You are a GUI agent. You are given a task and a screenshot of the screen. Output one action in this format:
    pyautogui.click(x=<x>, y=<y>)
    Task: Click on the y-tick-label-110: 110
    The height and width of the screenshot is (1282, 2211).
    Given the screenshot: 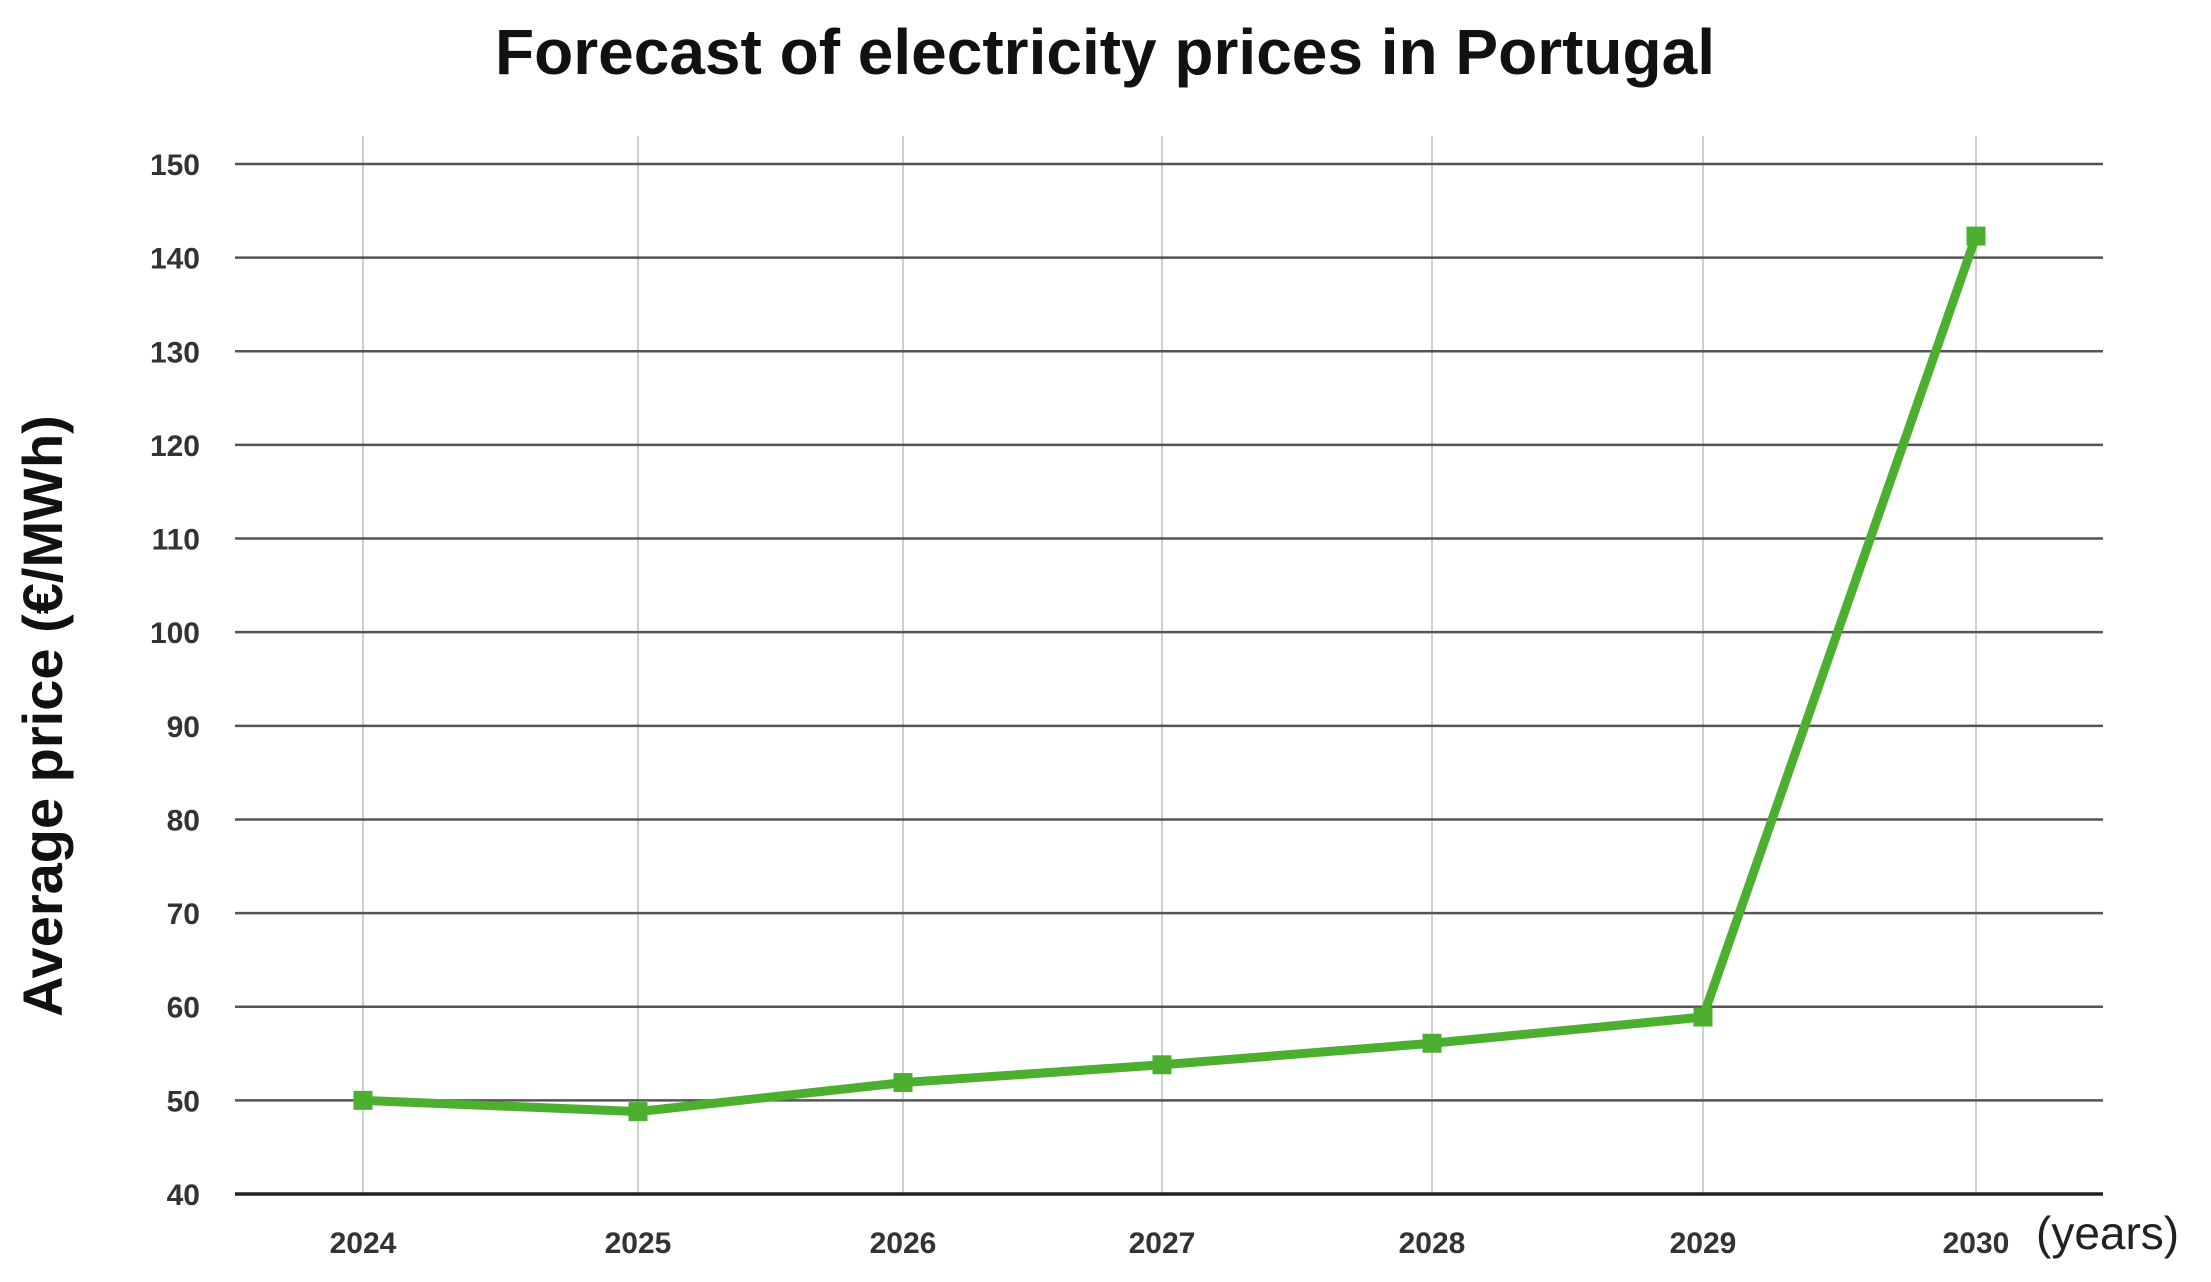 What is the action you would take?
    pyautogui.click(x=176, y=540)
    